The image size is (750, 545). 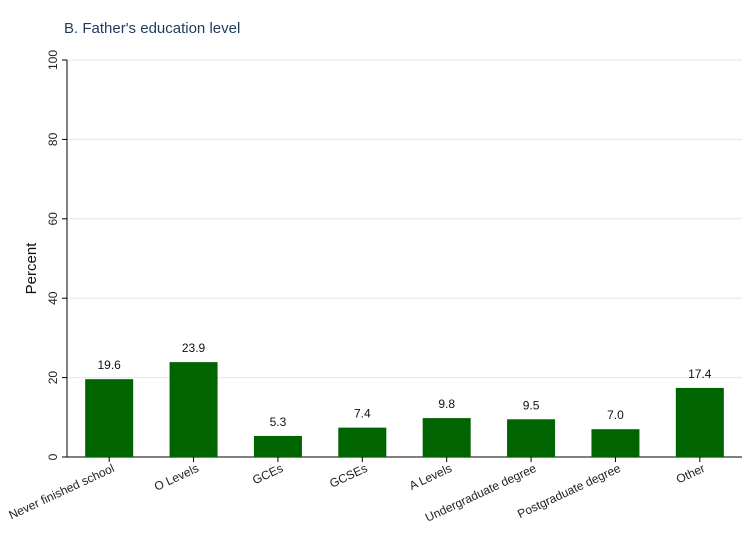 What do you see at coordinates (53, 139) in the screenshot?
I see `y-tick-label: 80` at bounding box center [53, 139].